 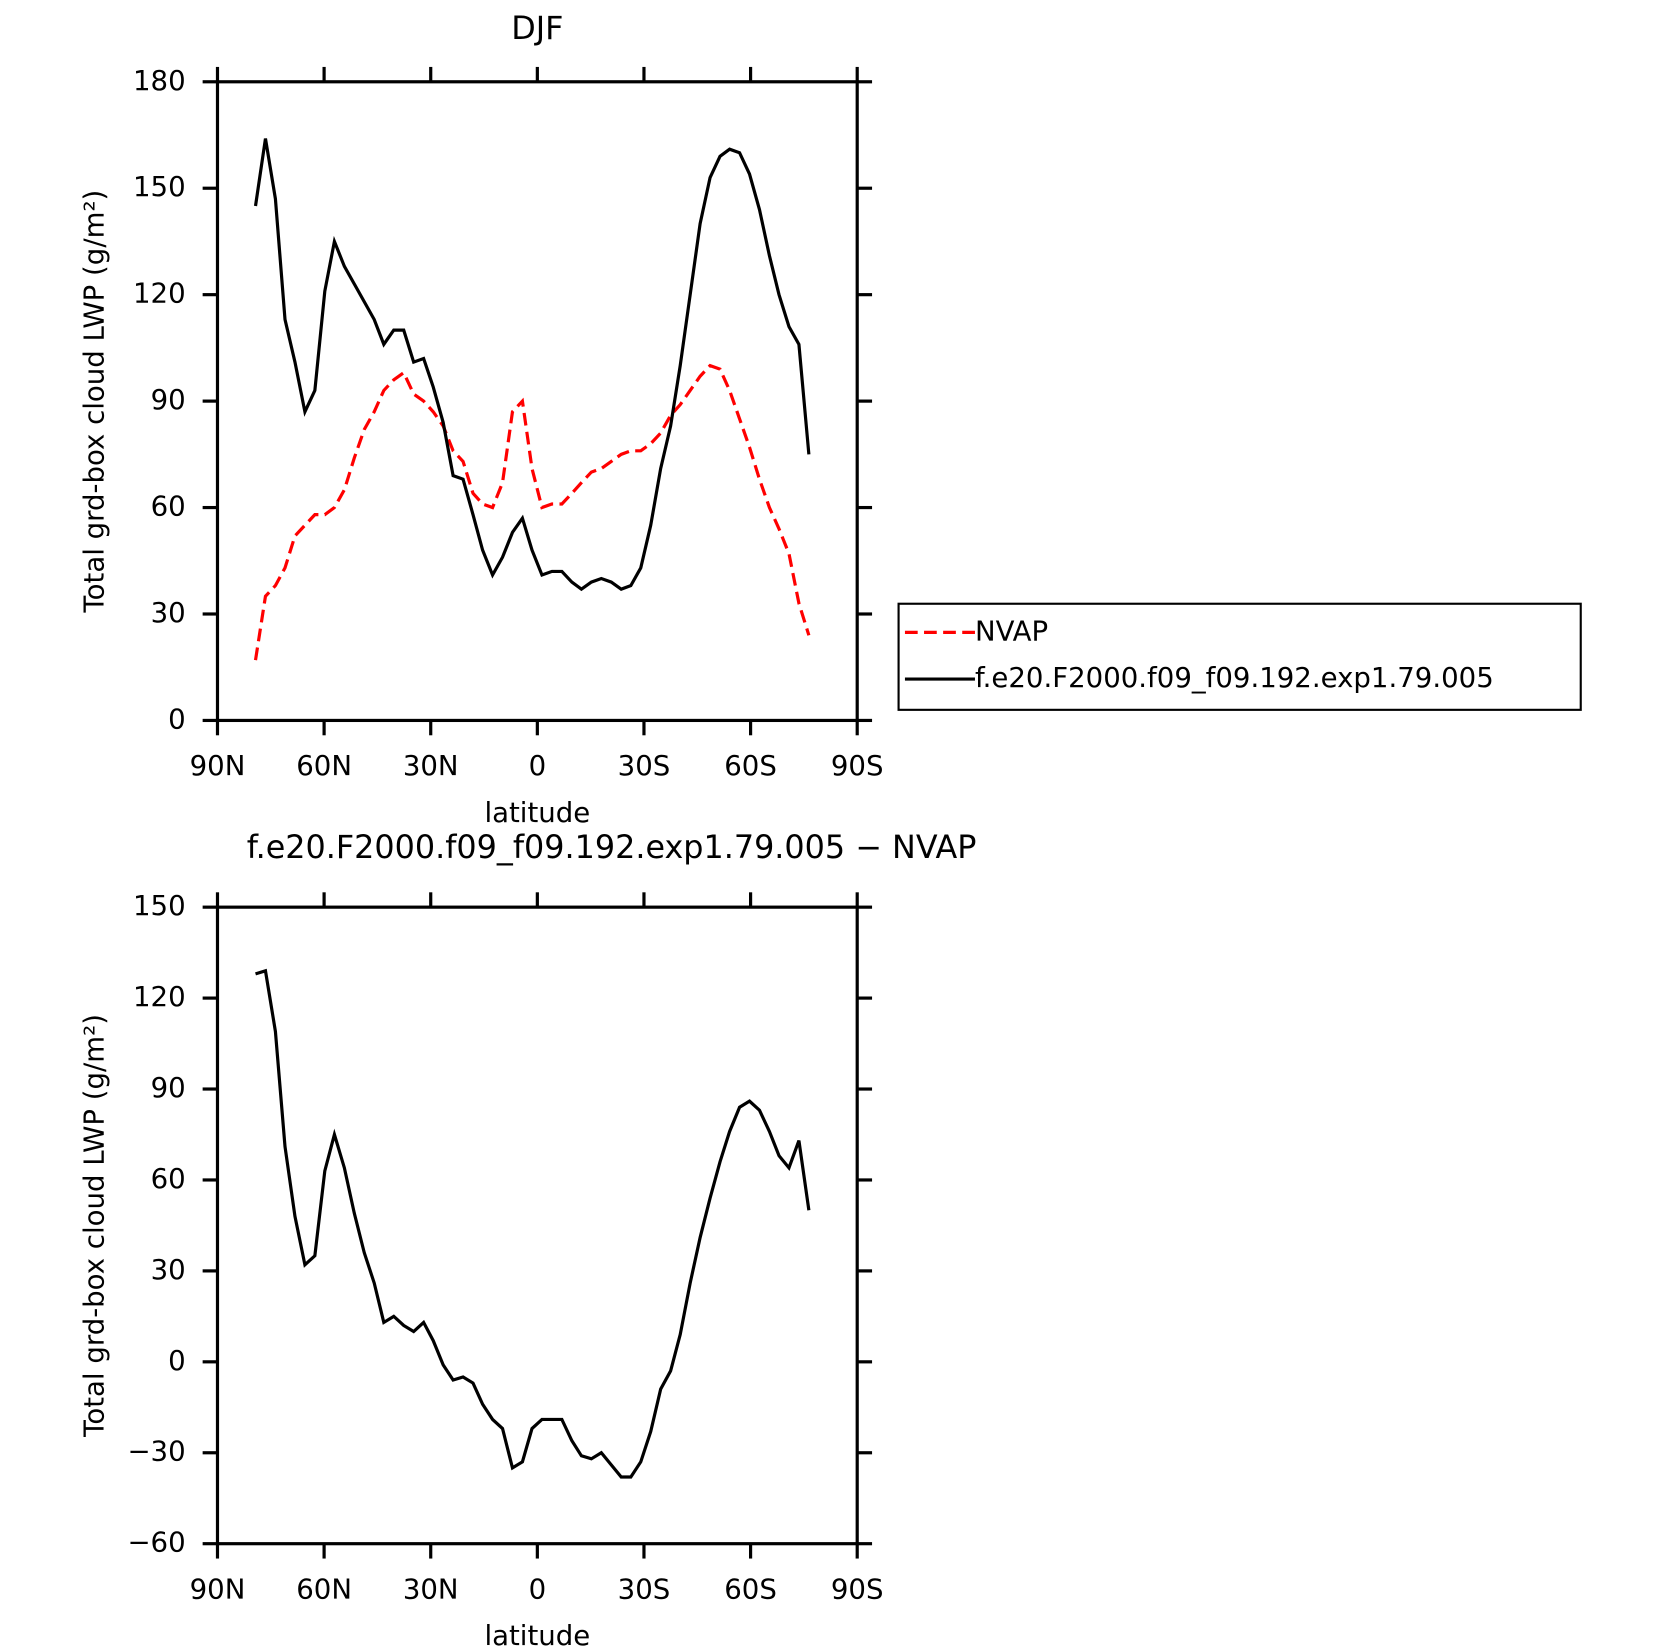 What do you see at coordinates (156, 1542) in the screenshot?
I see `y-tick-label: −60` at bounding box center [156, 1542].